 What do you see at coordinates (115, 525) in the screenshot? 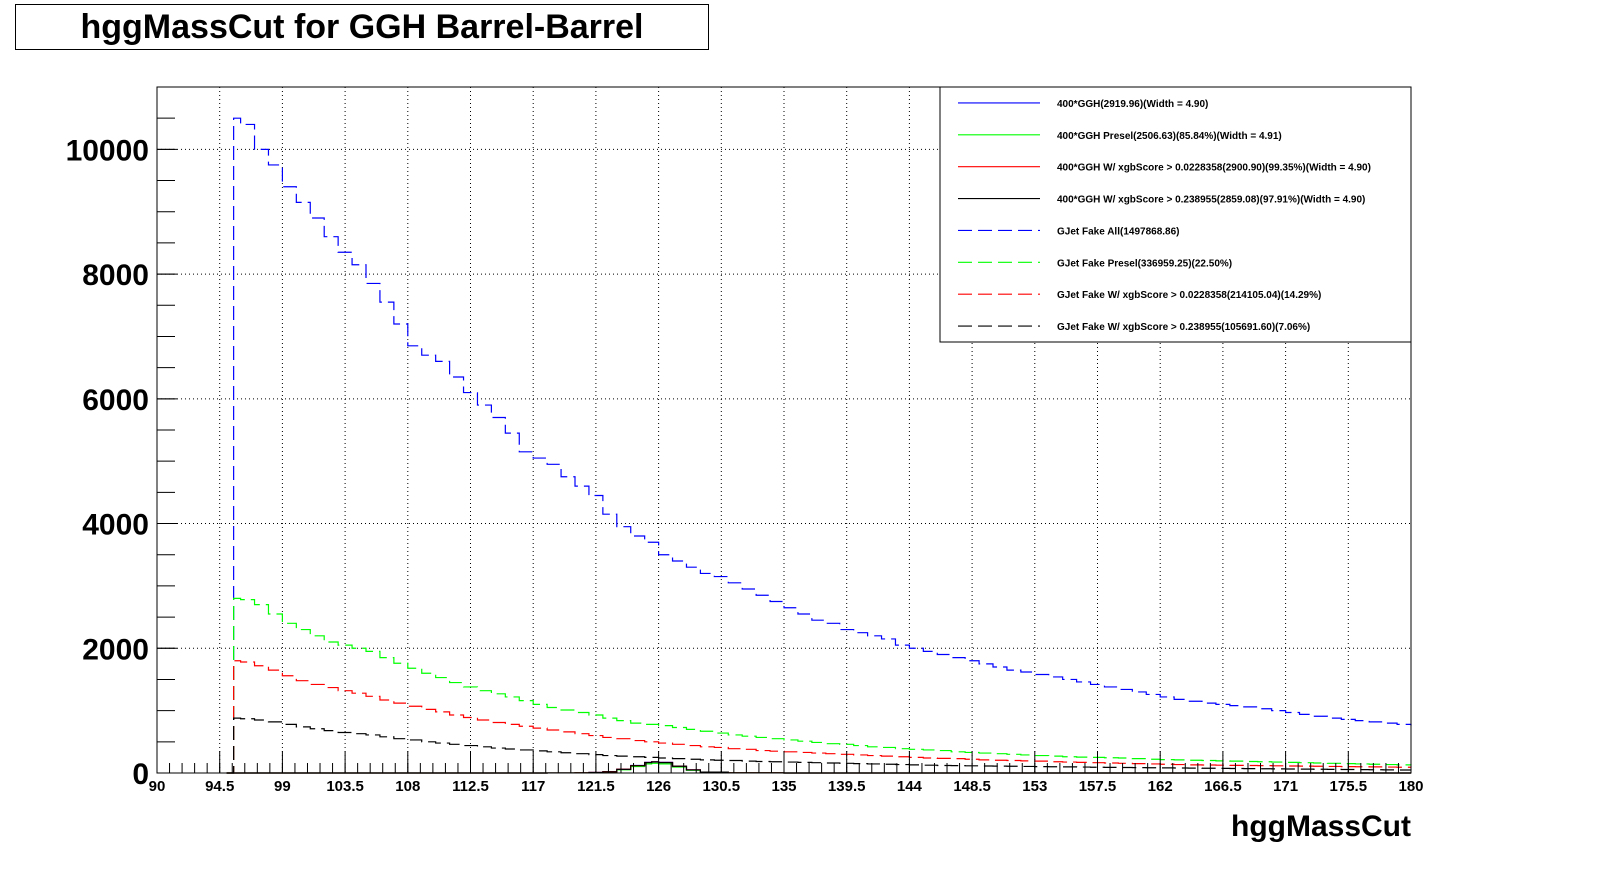
I see `y-tick-label: 4000` at bounding box center [115, 525].